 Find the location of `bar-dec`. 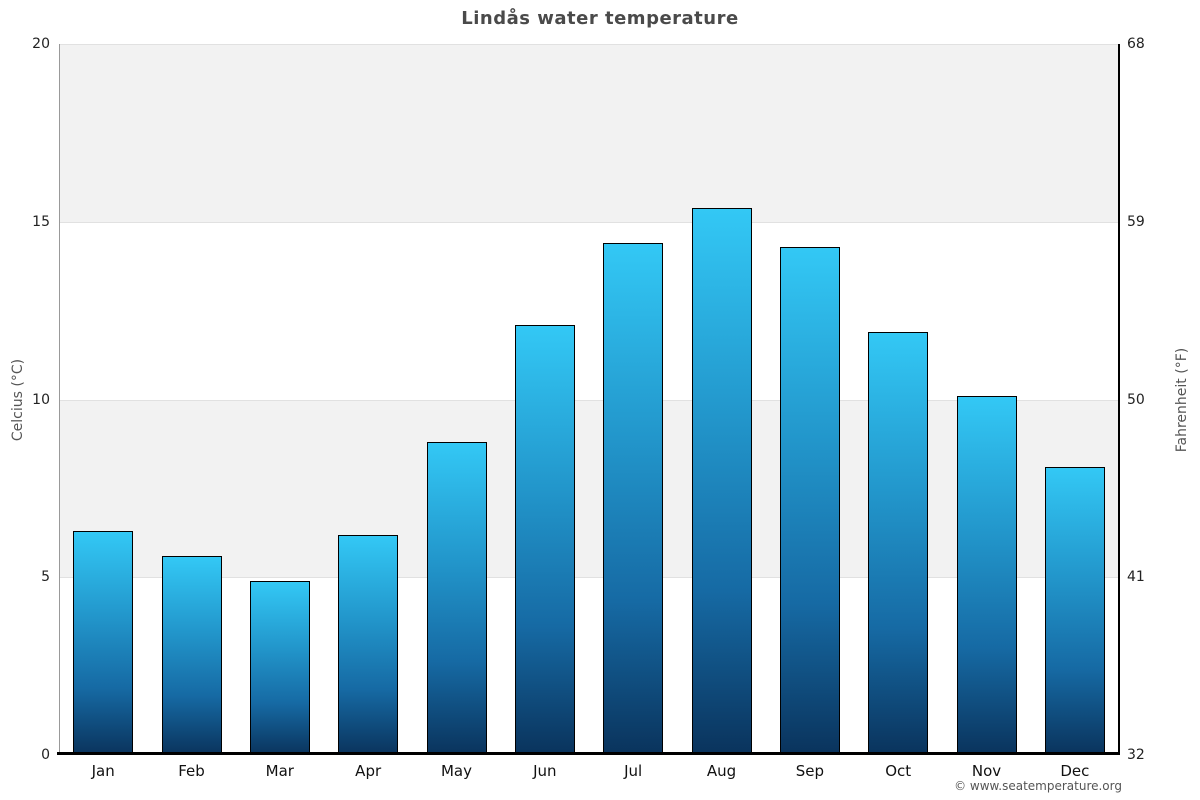

bar-dec is located at coordinates (1074, 611).